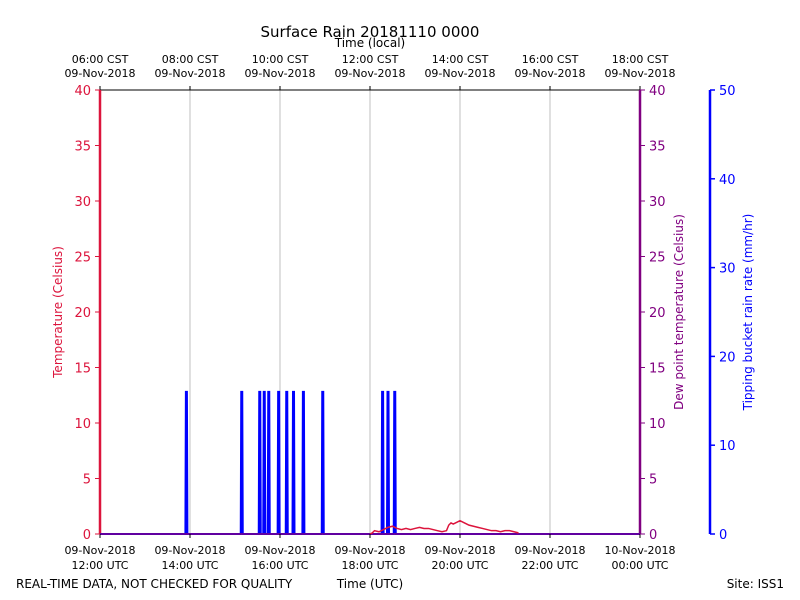 The image size is (800, 600). Describe the element at coordinates (82, 91) in the screenshot. I see `temperature-tick-label: 40` at that location.